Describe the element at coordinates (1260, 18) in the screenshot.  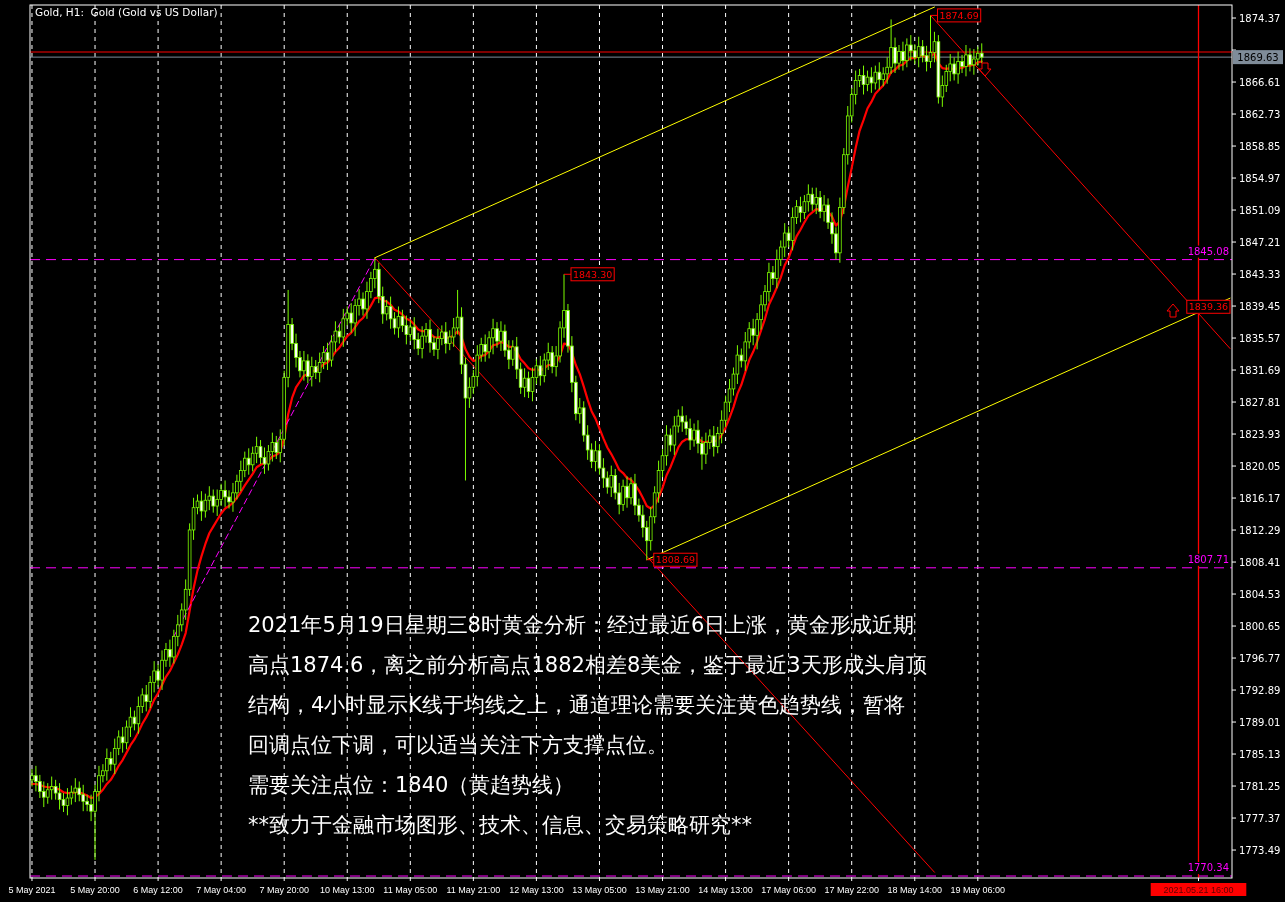
I see `y-tick-label: 1874.37` at that location.